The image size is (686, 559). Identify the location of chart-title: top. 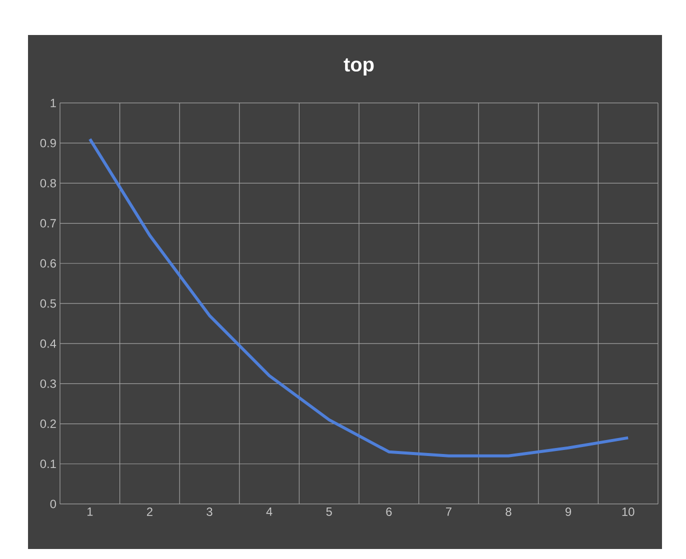
(359, 67).